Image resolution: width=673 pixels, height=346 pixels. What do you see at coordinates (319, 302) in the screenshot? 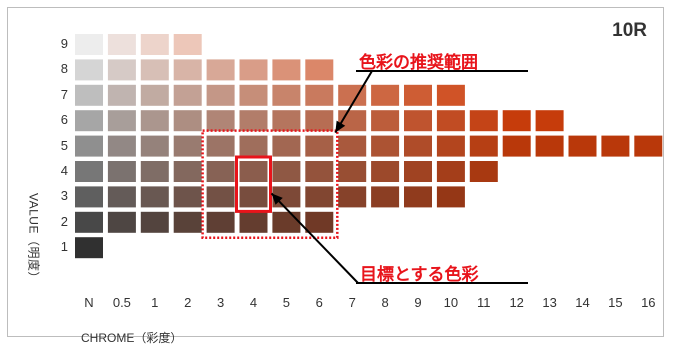
I see `chroma-tick-label: 6` at bounding box center [319, 302].